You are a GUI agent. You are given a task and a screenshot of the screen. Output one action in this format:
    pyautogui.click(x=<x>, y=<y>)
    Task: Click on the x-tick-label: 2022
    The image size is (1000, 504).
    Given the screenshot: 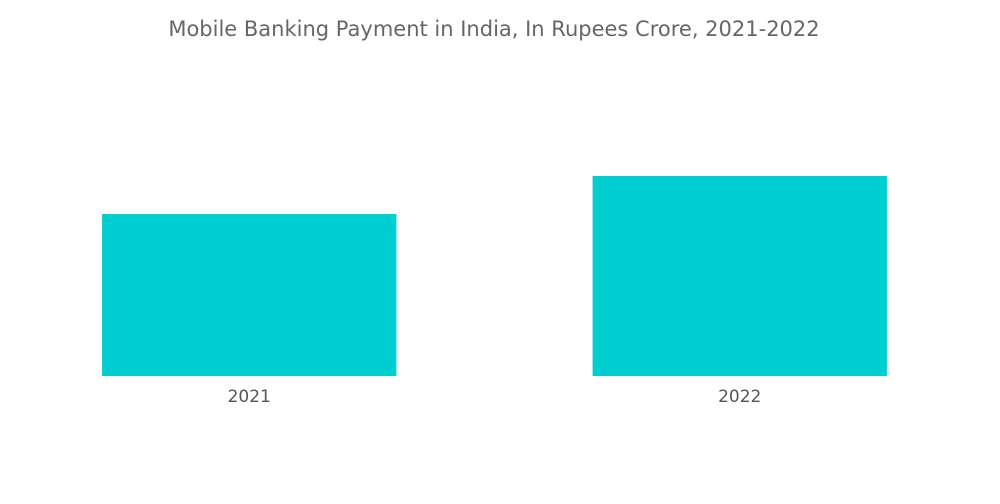 What is the action you would take?
    pyautogui.click(x=739, y=397)
    